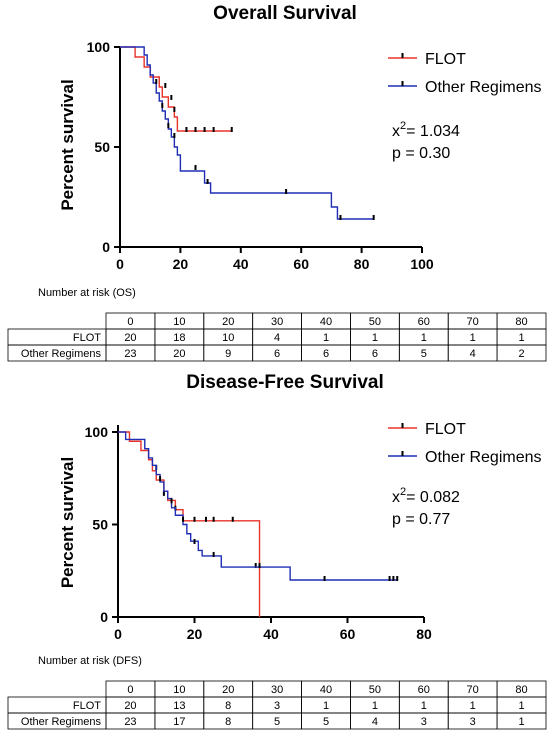  I want to click on chart-title: Disease-Free Survival, so click(285, 382).